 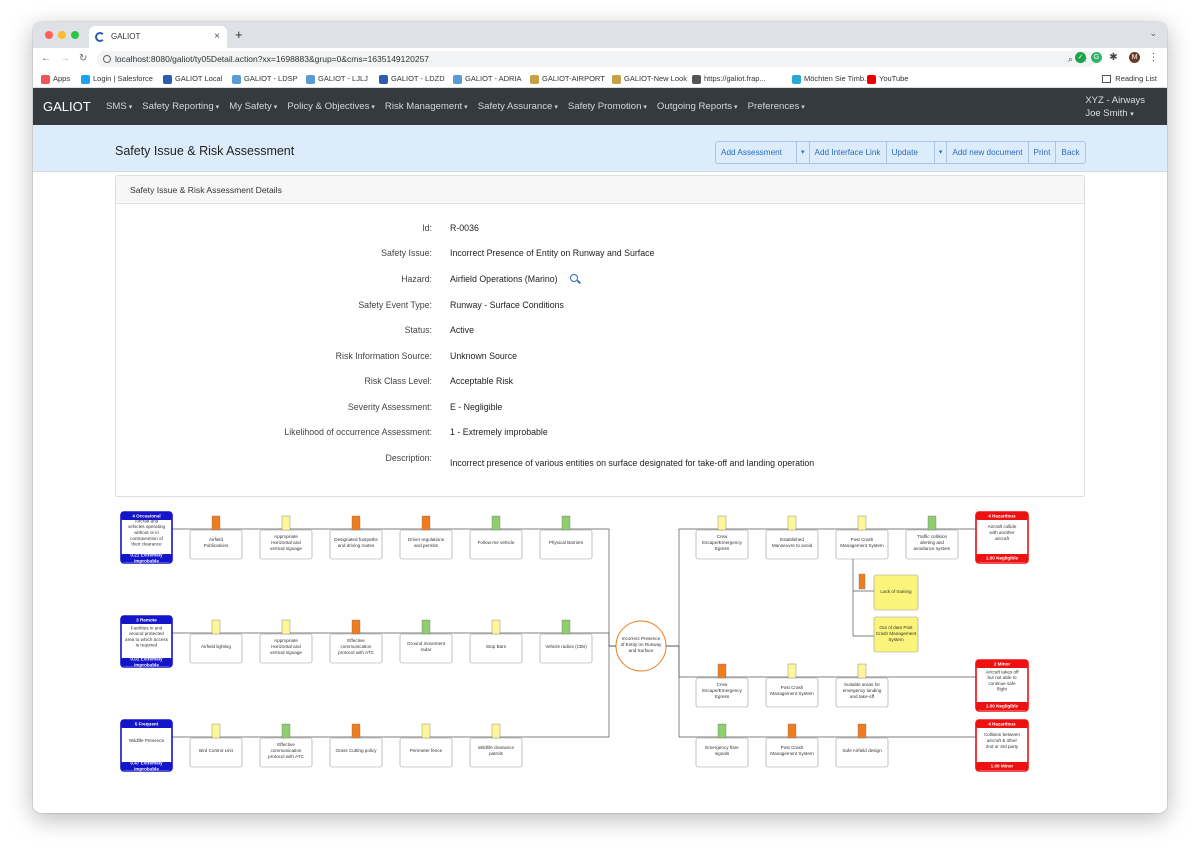 What do you see at coordinates (217, 36) in the screenshot?
I see `close-tab-icon: ×` at bounding box center [217, 36].